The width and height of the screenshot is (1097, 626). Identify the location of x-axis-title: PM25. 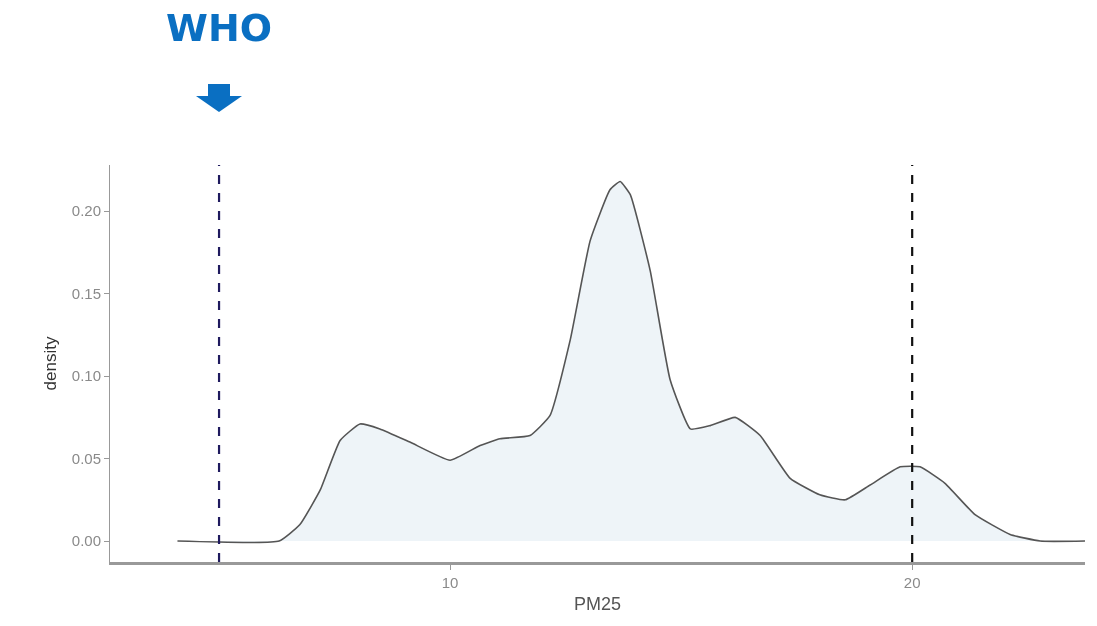
(597, 604).